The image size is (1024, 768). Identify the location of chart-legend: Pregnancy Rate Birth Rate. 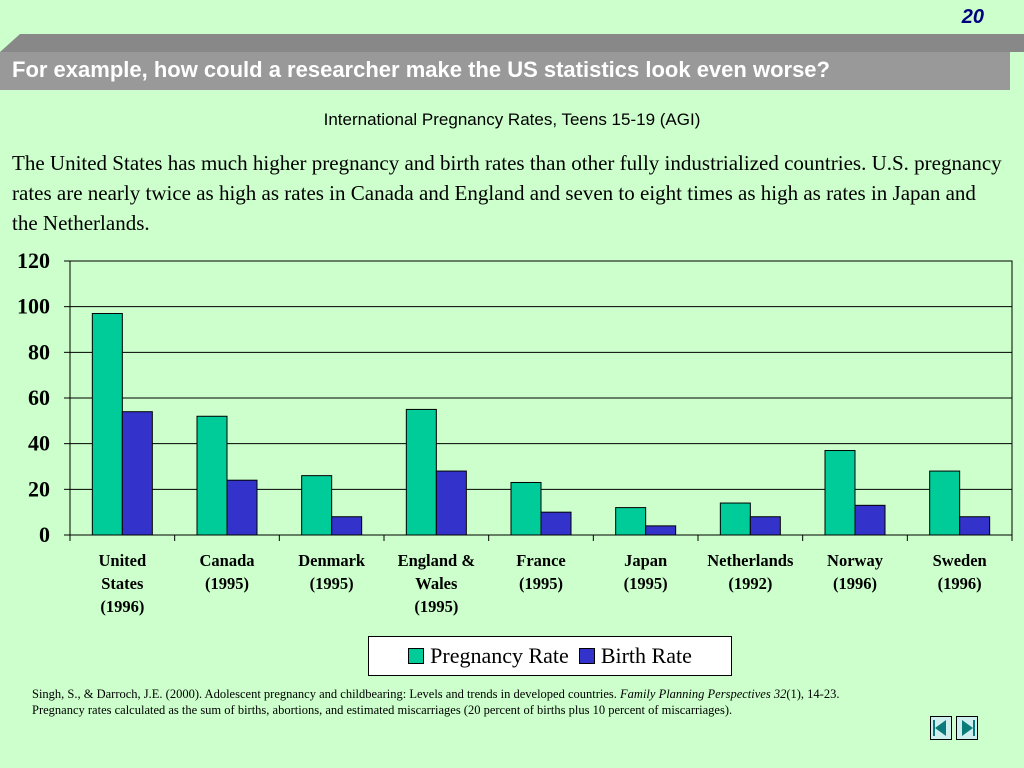
(550, 656).